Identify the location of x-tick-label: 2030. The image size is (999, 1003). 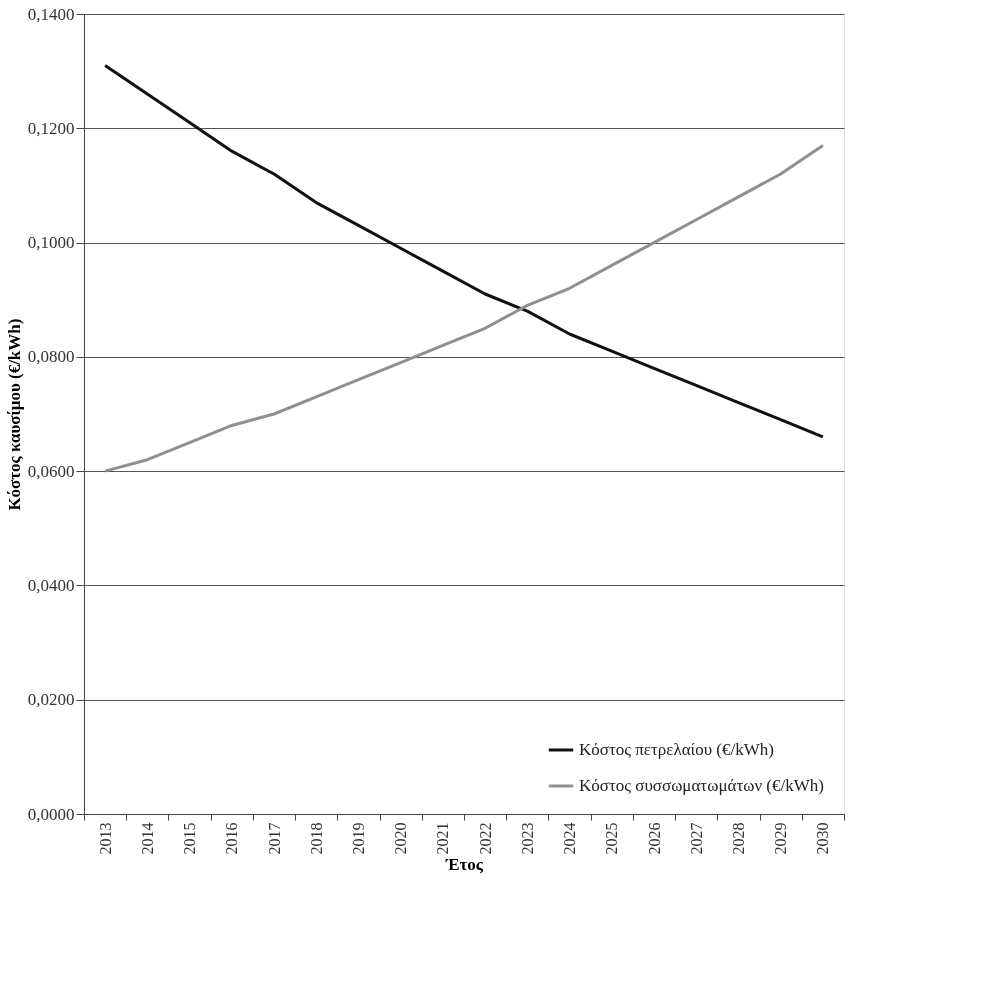
(823, 838).